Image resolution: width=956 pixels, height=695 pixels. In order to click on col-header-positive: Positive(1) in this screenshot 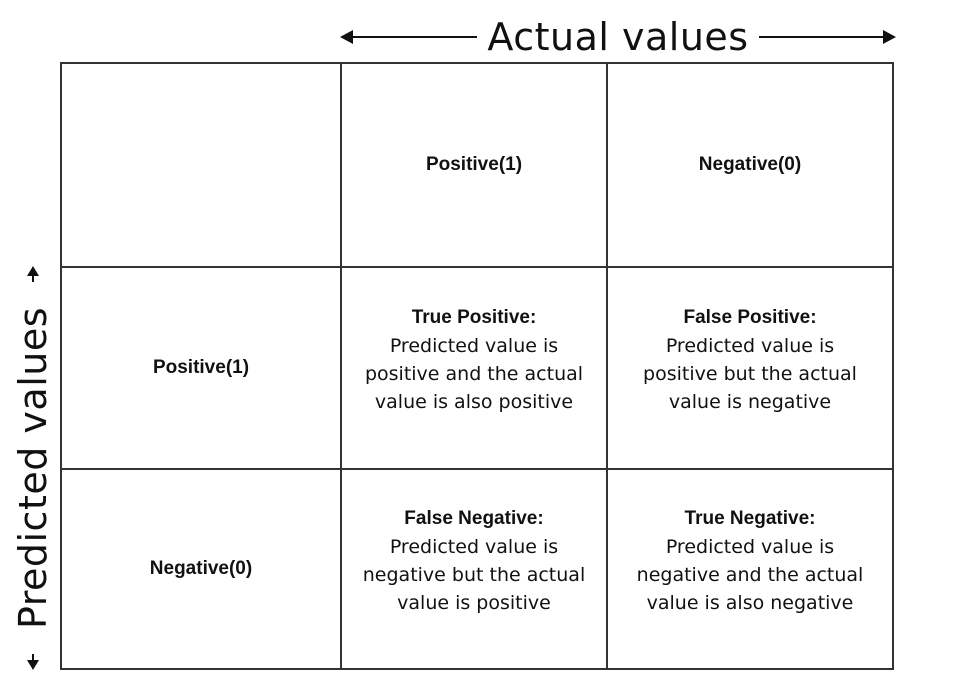, I will do `click(475, 166)`.